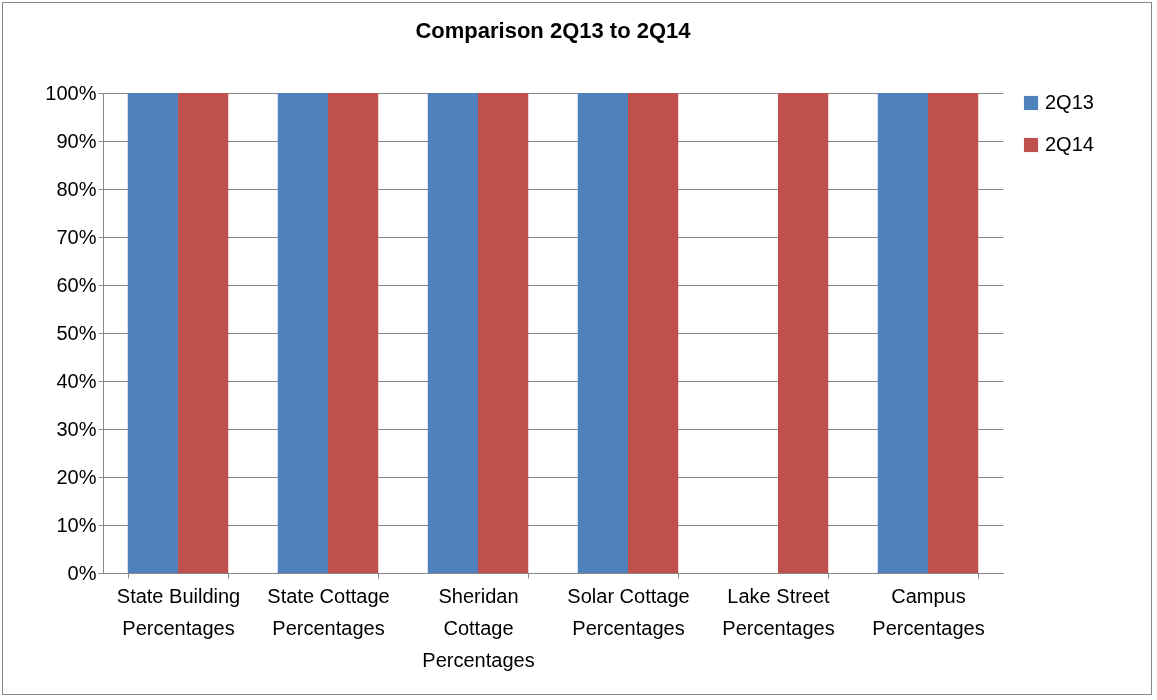 This screenshot has width=1157, height=700. What do you see at coordinates (76, 524) in the screenshot?
I see `y-tick-label: 10%` at bounding box center [76, 524].